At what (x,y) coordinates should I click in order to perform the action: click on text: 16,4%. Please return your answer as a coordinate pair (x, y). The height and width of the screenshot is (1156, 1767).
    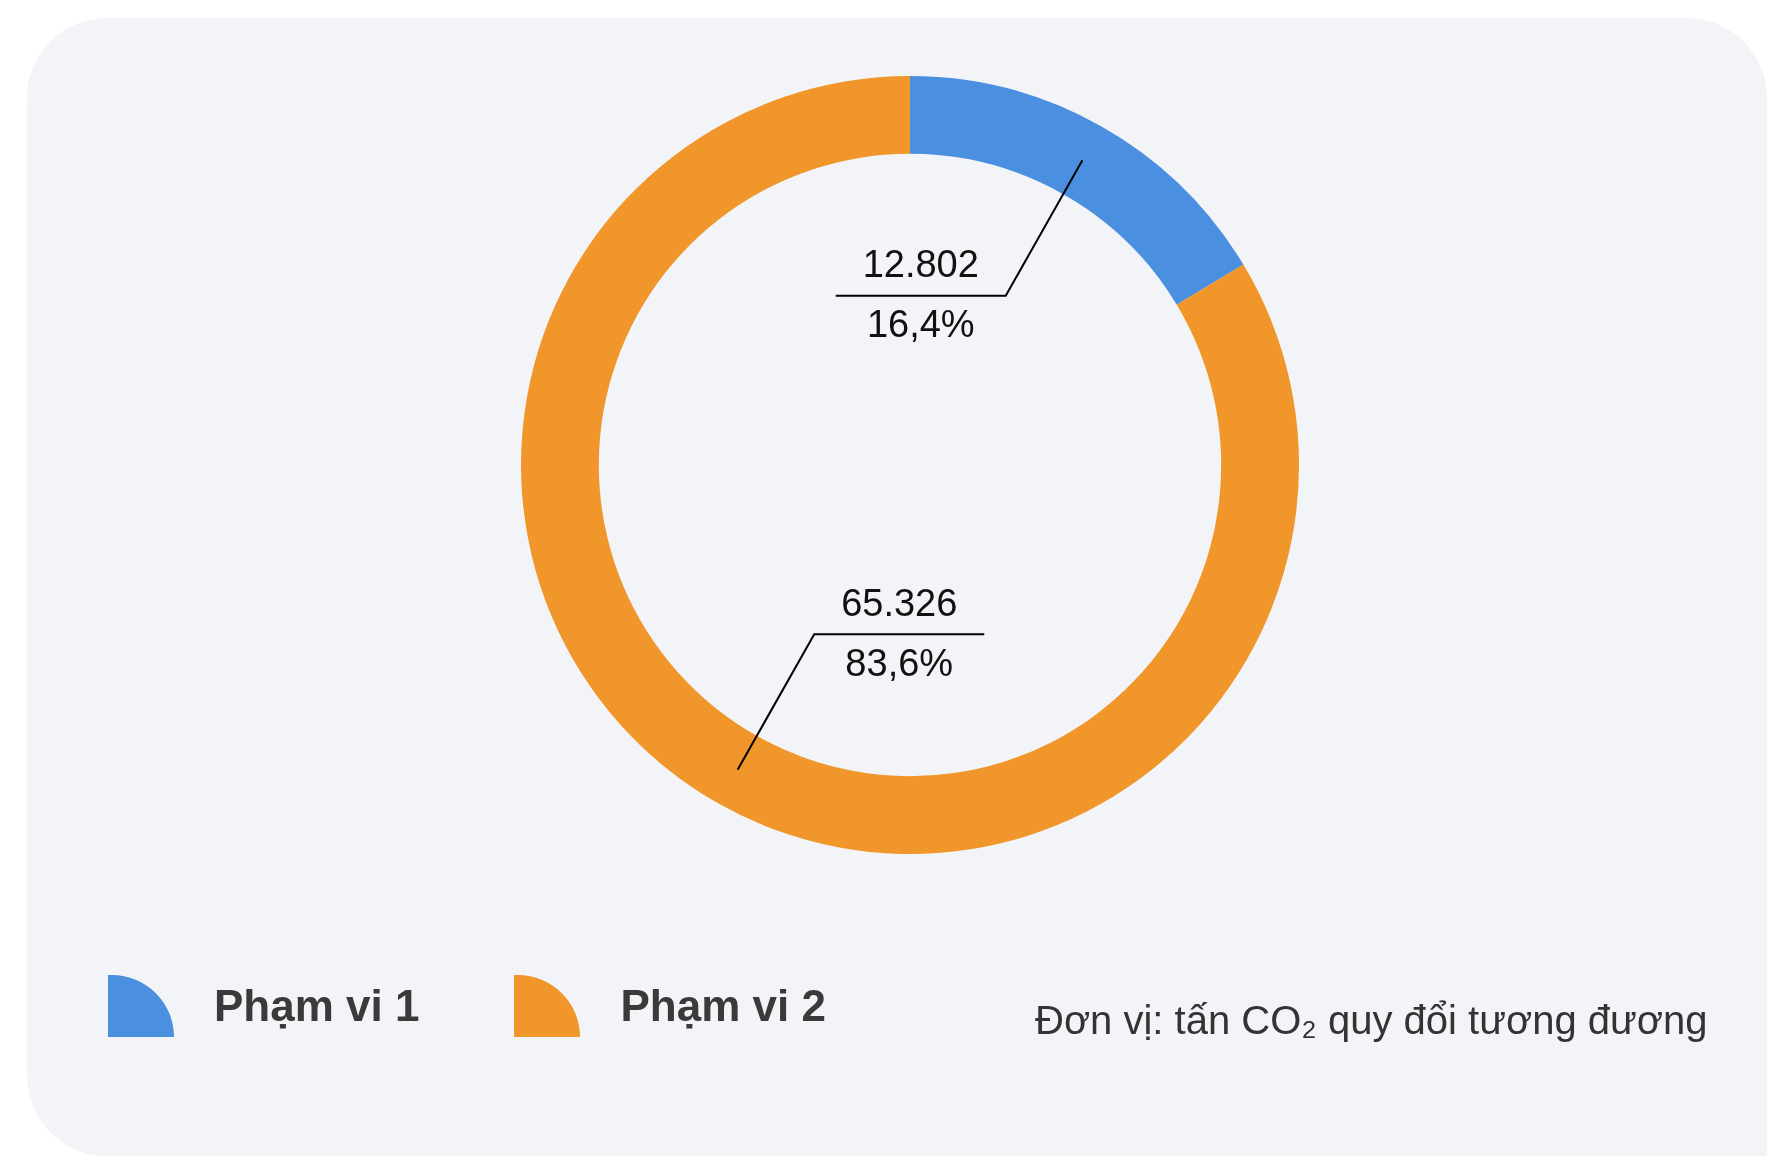
    Looking at the image, I should click on (920, 324).